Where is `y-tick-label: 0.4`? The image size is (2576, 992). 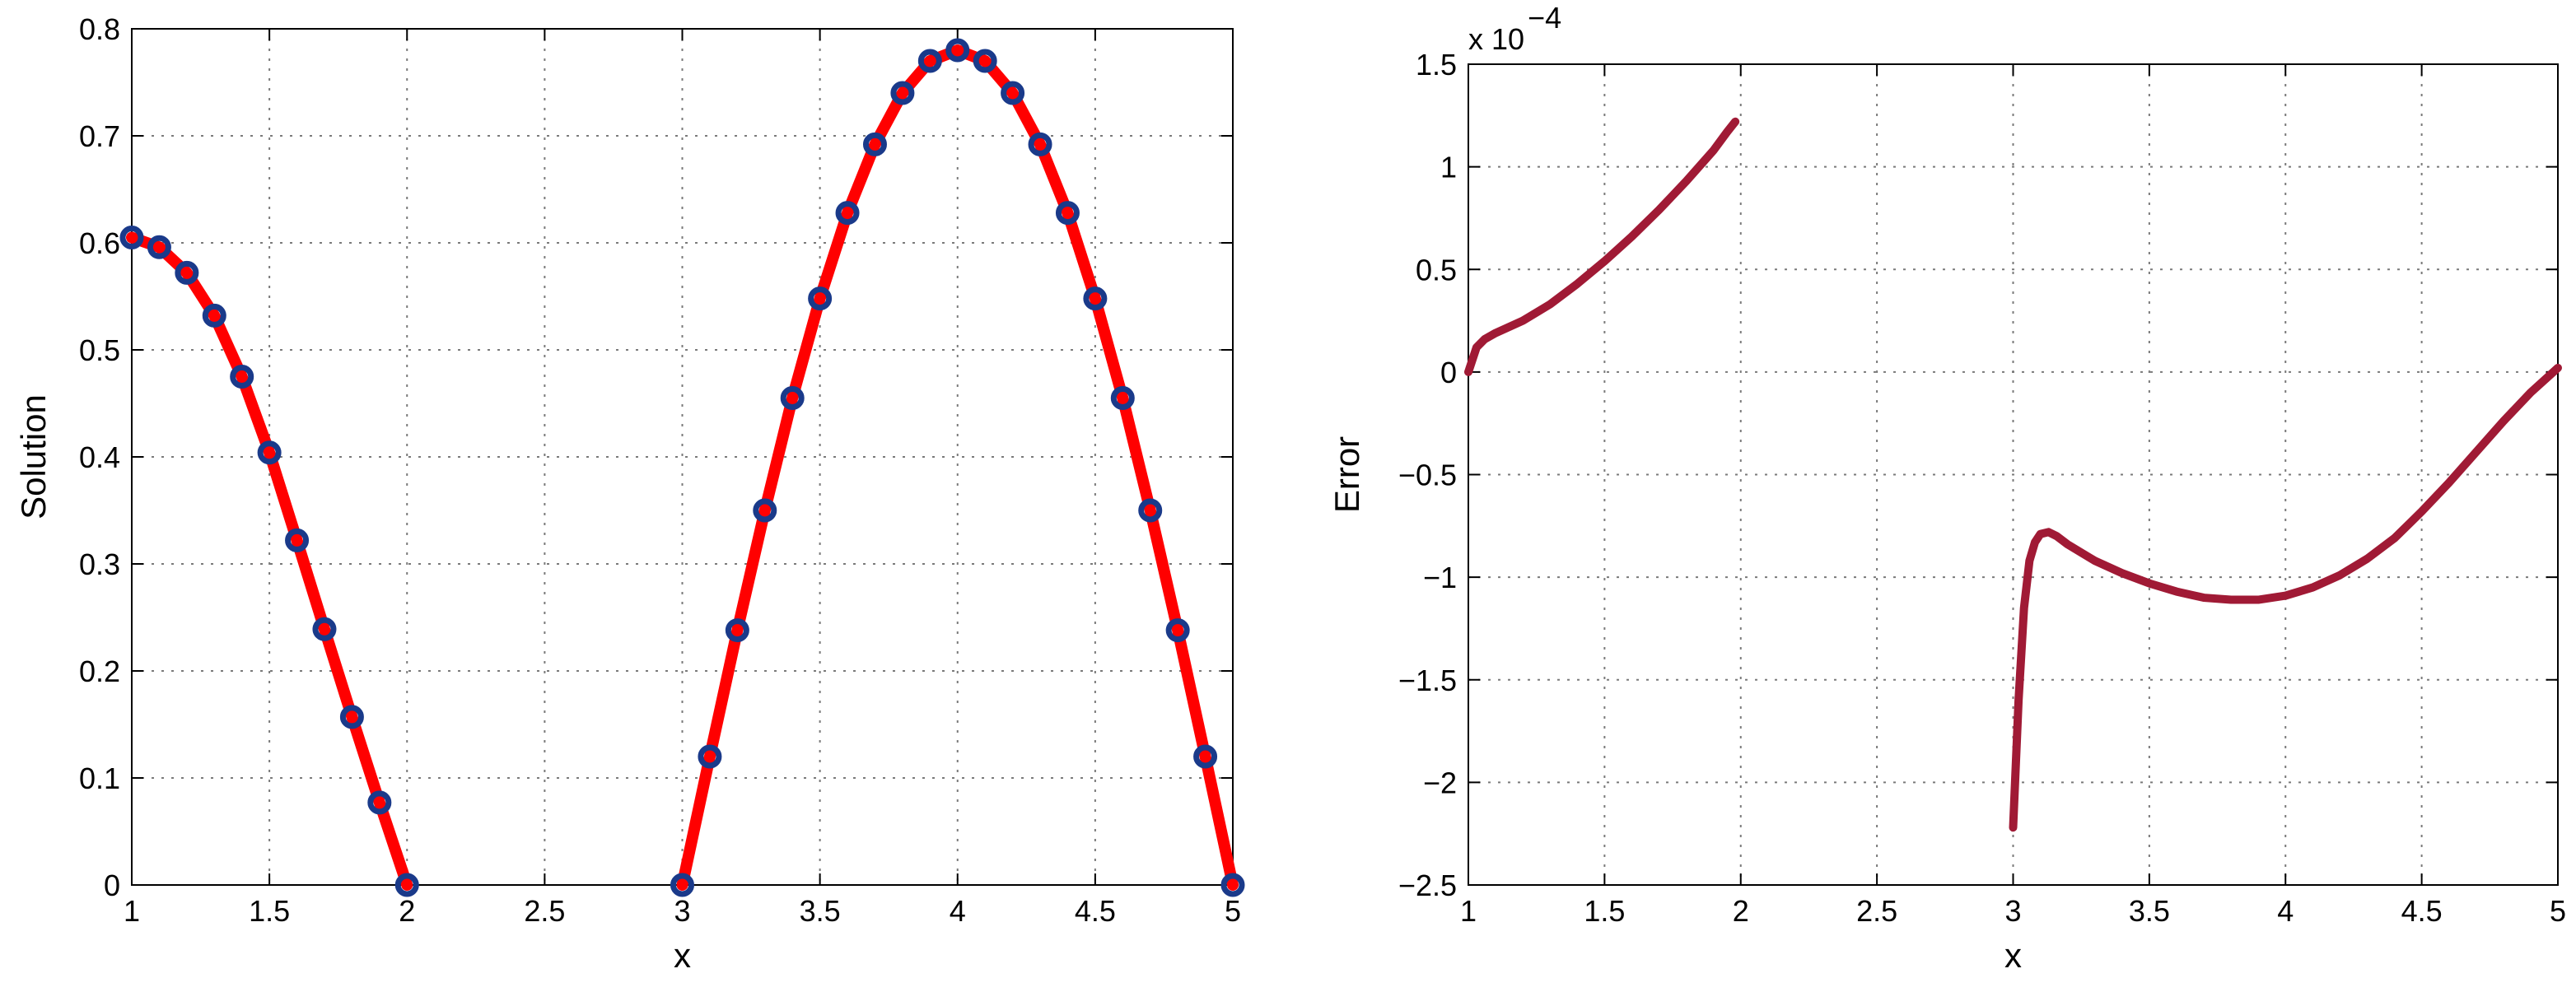 y-tick-label: 0.4 is located at coordinates (99, 457).